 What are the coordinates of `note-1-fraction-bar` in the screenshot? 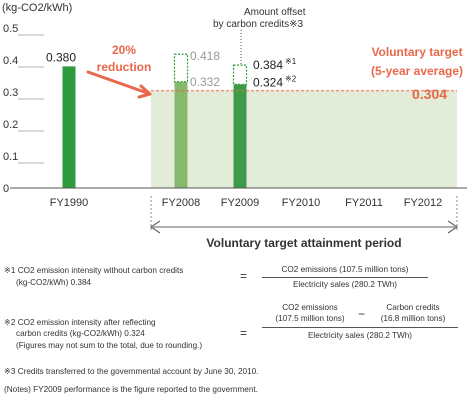 It's located at (345, 277).